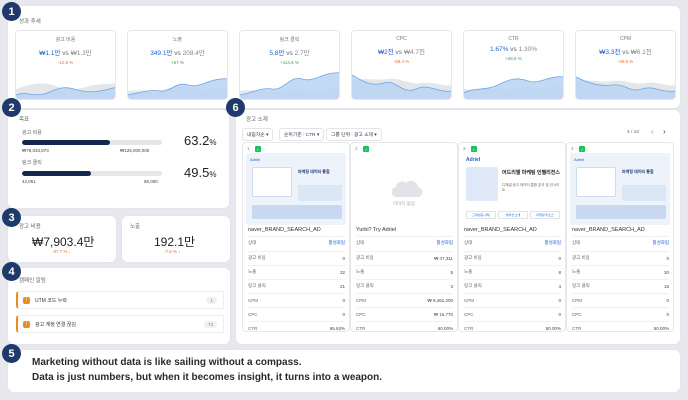 The width and height of the screenshot is (688, 400). What do you see at coordinates (401, 65) in the screenshot?
I see `kpi-card: CPC ₩2천 vs ₩4.7천 -58.4 %` at bounding box center [401, 65].